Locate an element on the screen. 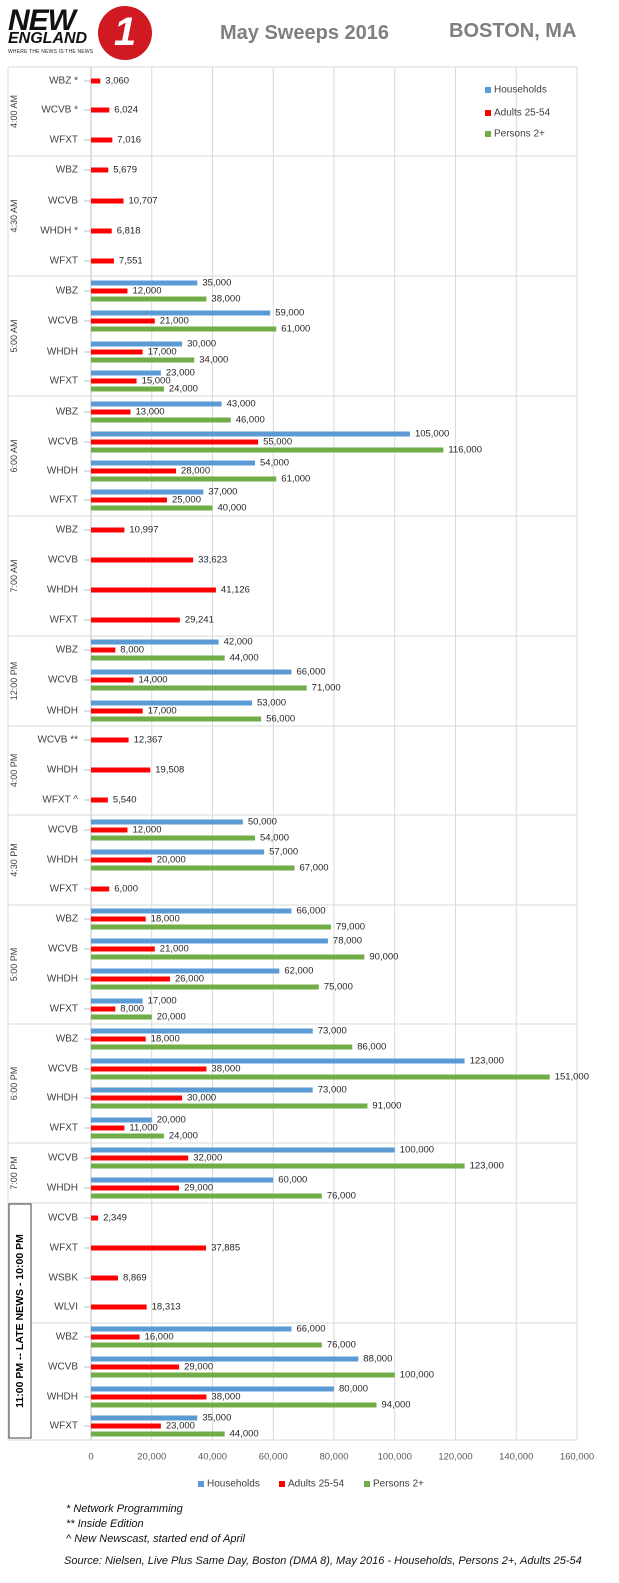 The width and height of the screenshot is (619, 1583). station-label: WSBK is located at coordinates (64, 1278).